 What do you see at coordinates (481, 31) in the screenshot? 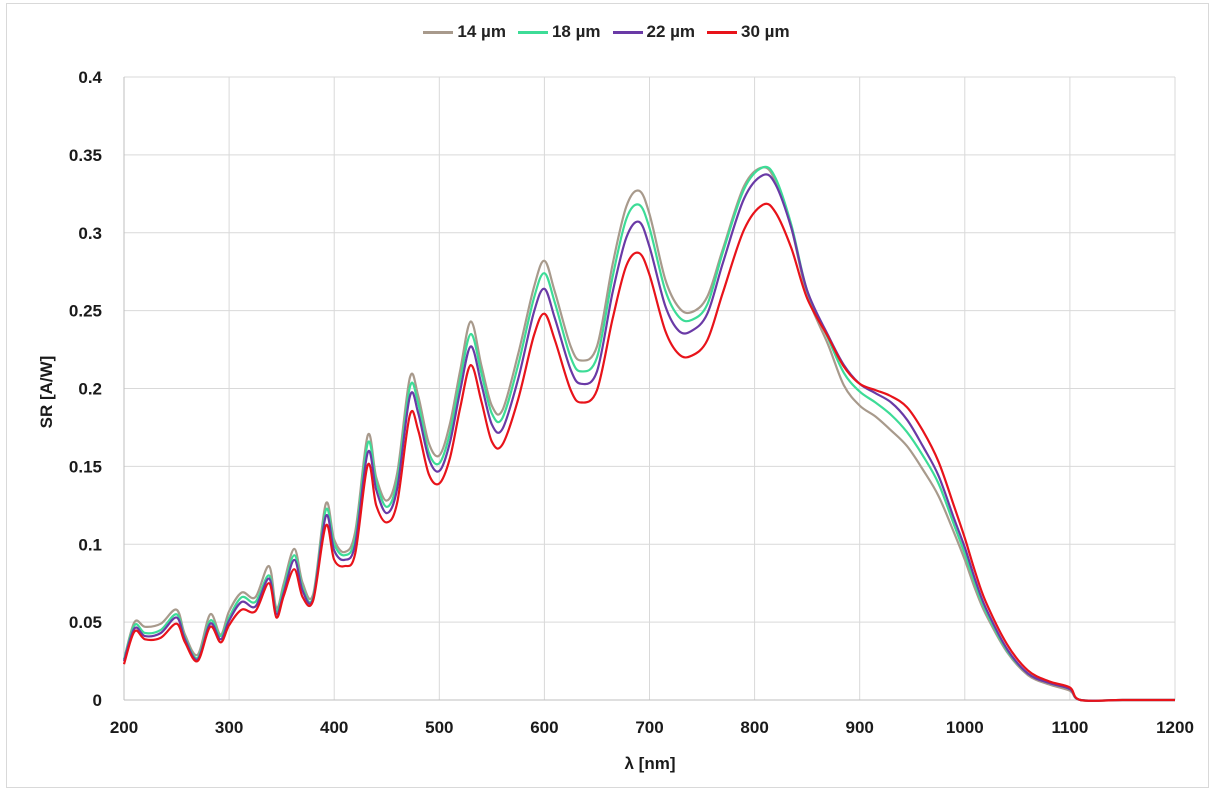
I see `legend-label: 14 µm` at bounding box center [481, 31].